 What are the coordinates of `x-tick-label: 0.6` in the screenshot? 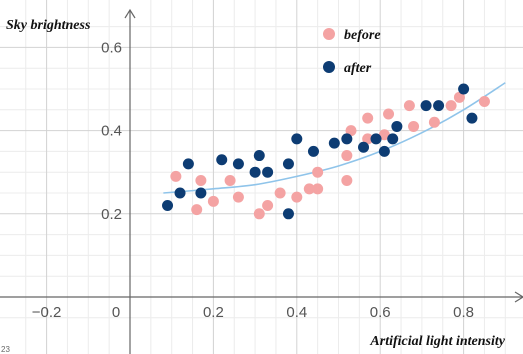 It's located at (380, 312).